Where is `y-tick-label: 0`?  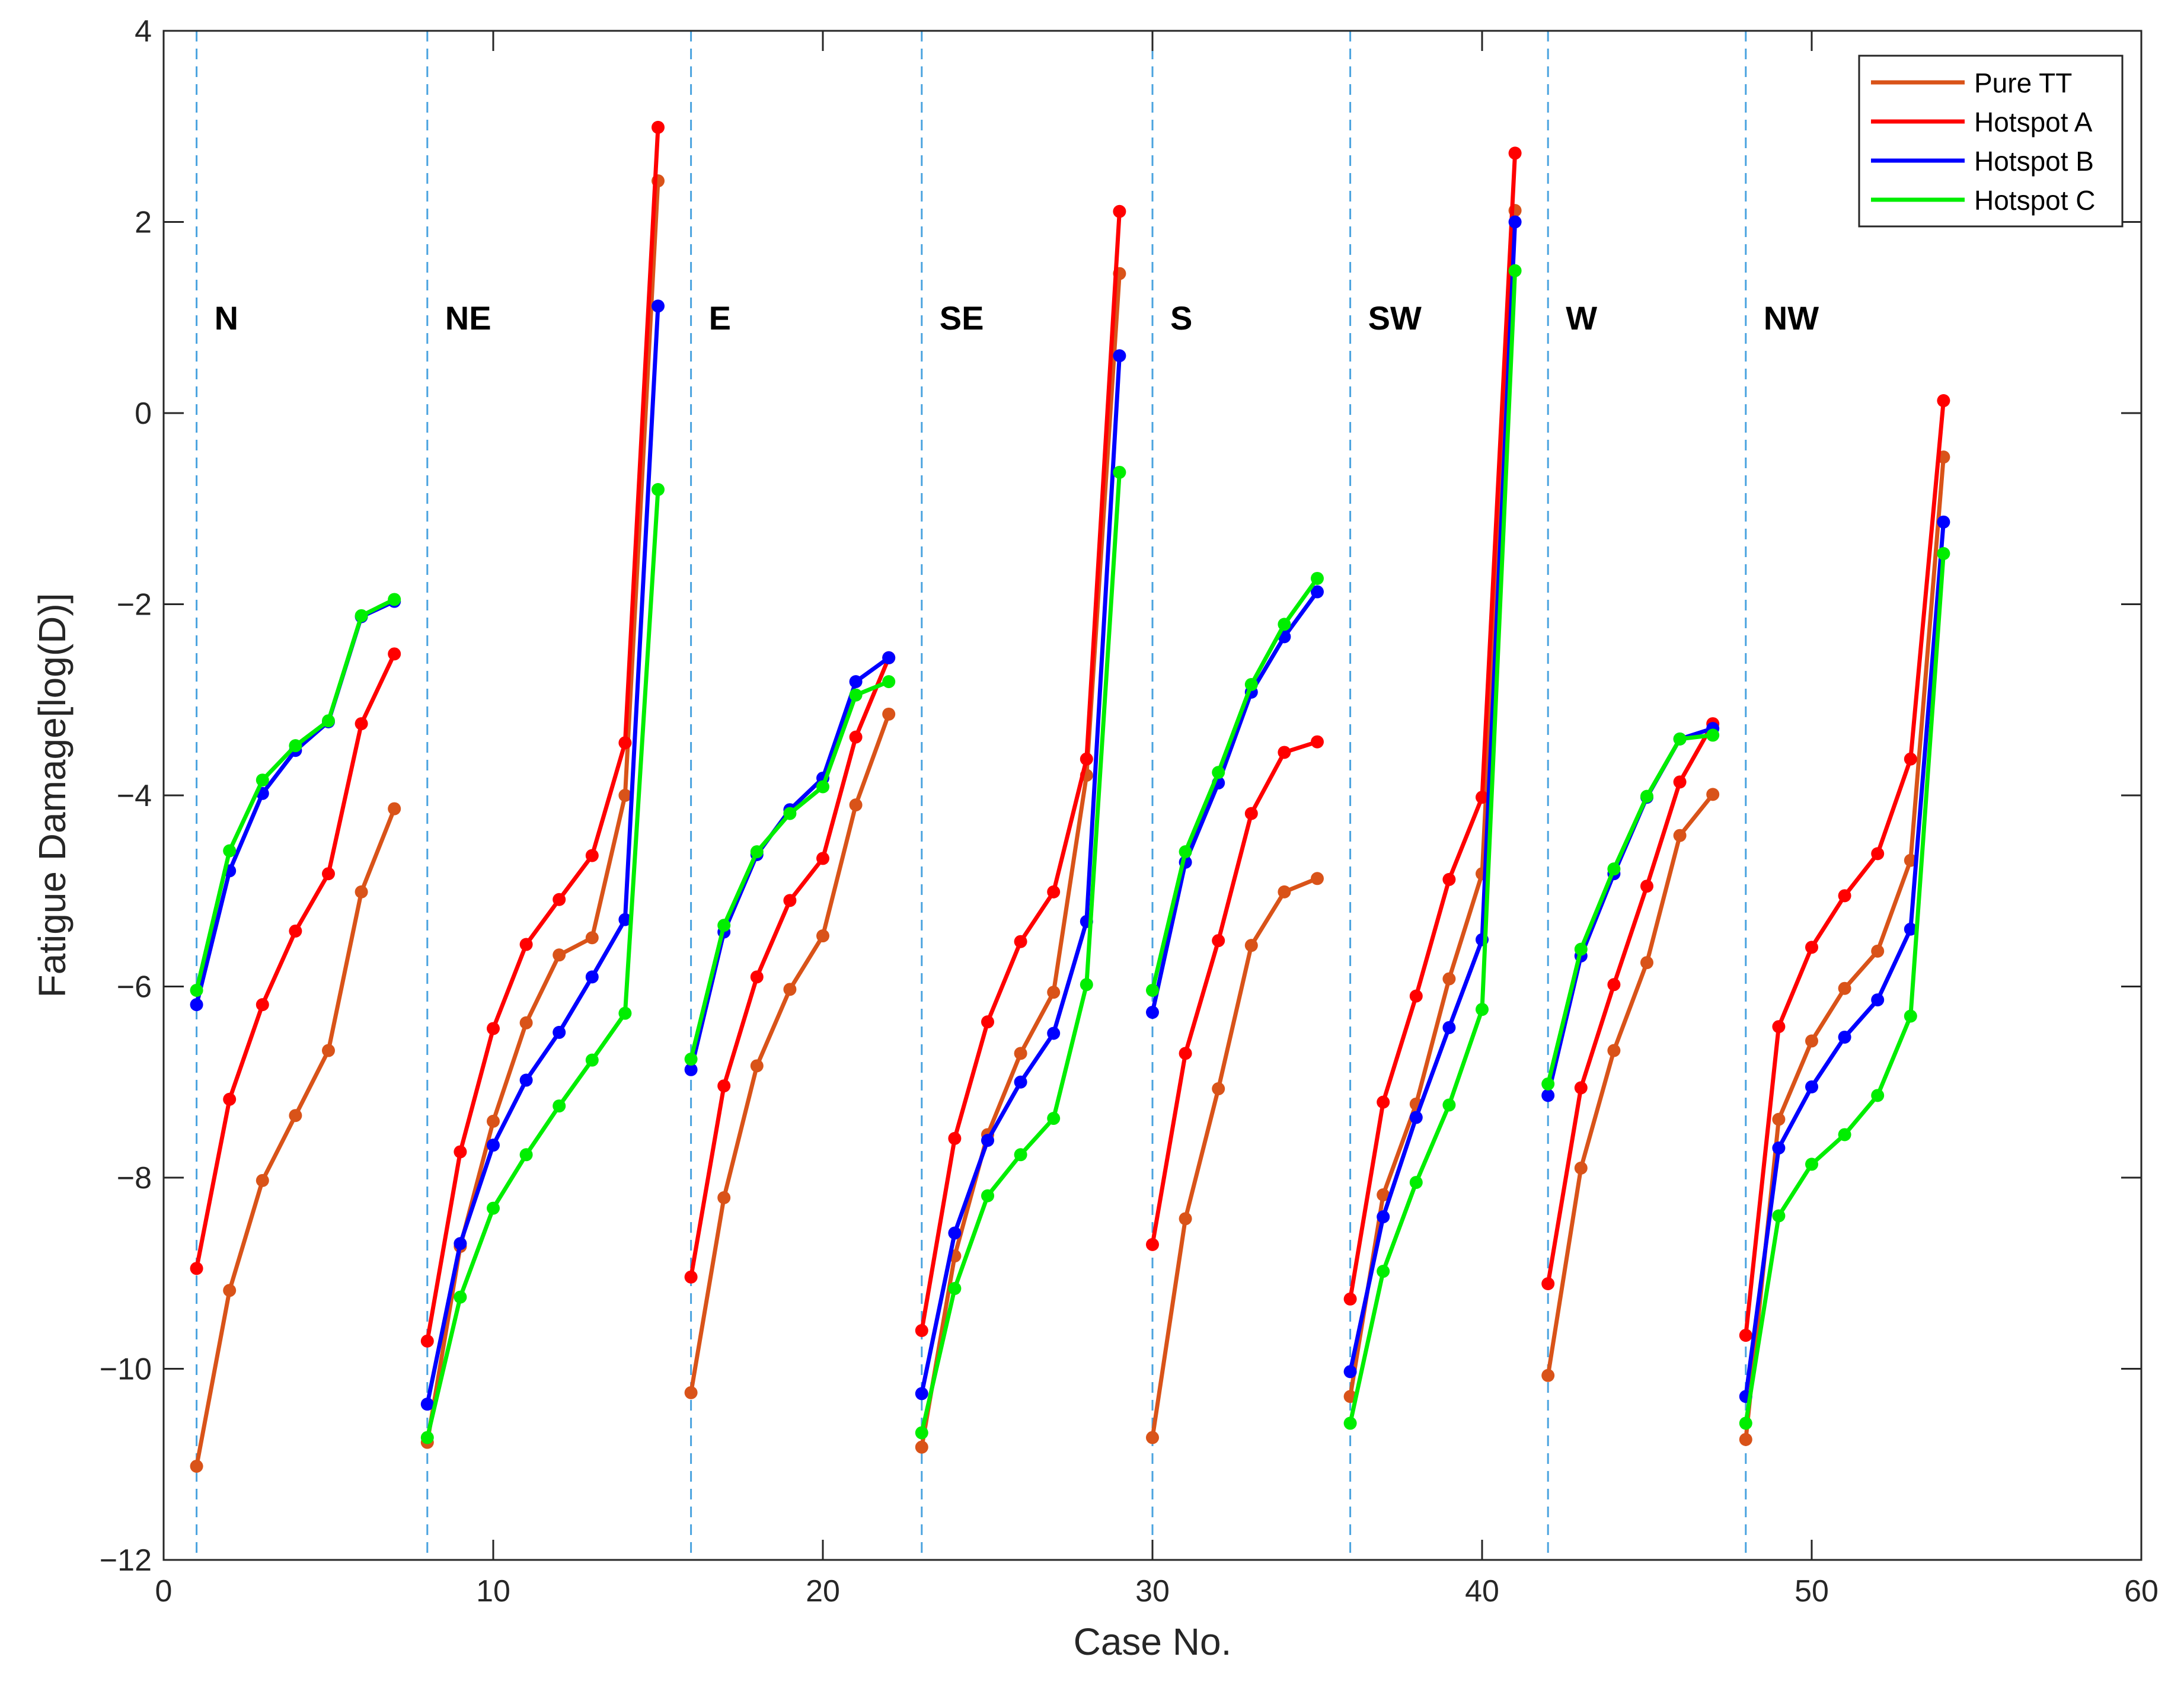
y-tick-label: 0 is located at coordinates (144, 413).